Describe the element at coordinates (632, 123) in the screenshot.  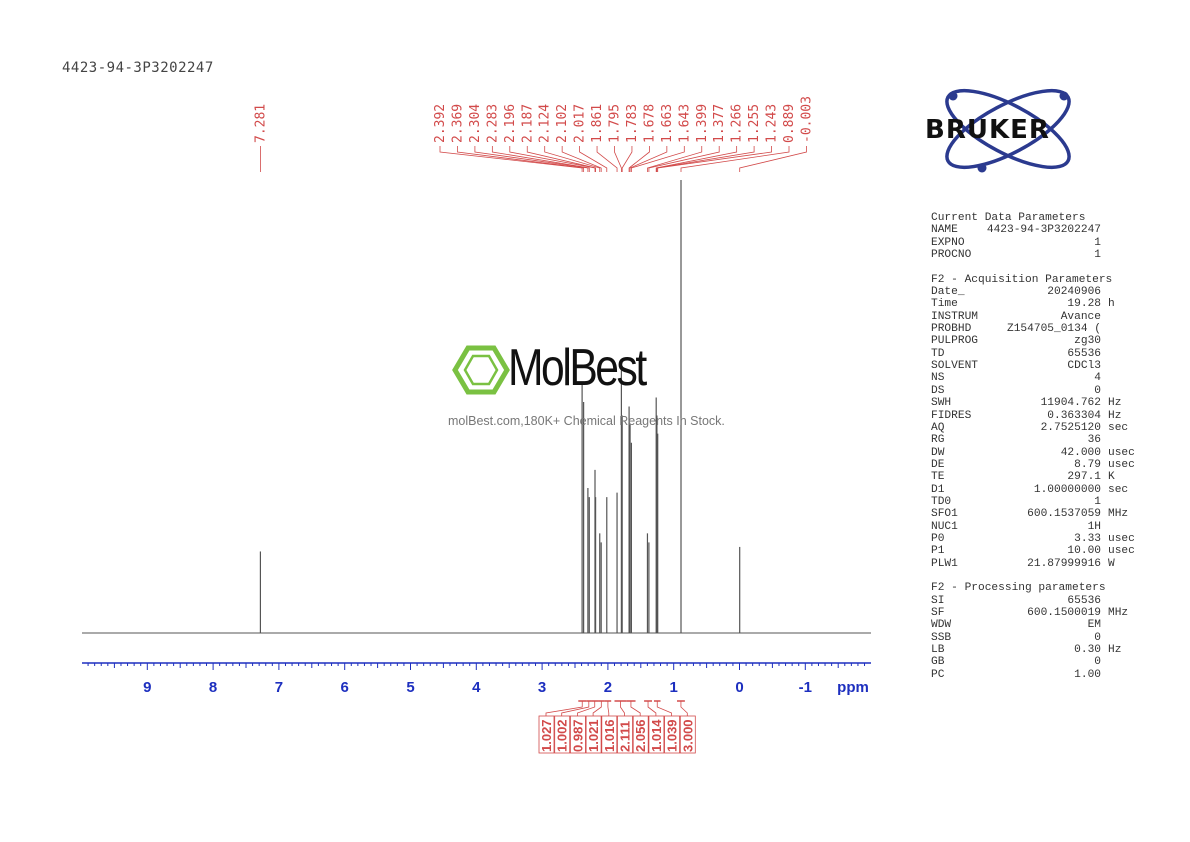
I see `peak-label: 1.783` at that location.